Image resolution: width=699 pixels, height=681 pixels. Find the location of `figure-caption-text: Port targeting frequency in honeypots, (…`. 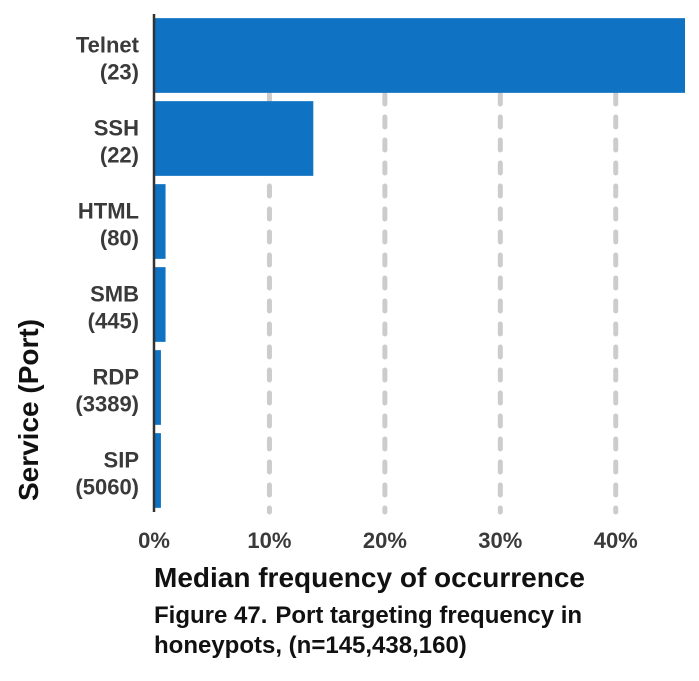

figure-caption-text: Port targeting frequency in honeypots, (… is located at coordinates (368, 630).